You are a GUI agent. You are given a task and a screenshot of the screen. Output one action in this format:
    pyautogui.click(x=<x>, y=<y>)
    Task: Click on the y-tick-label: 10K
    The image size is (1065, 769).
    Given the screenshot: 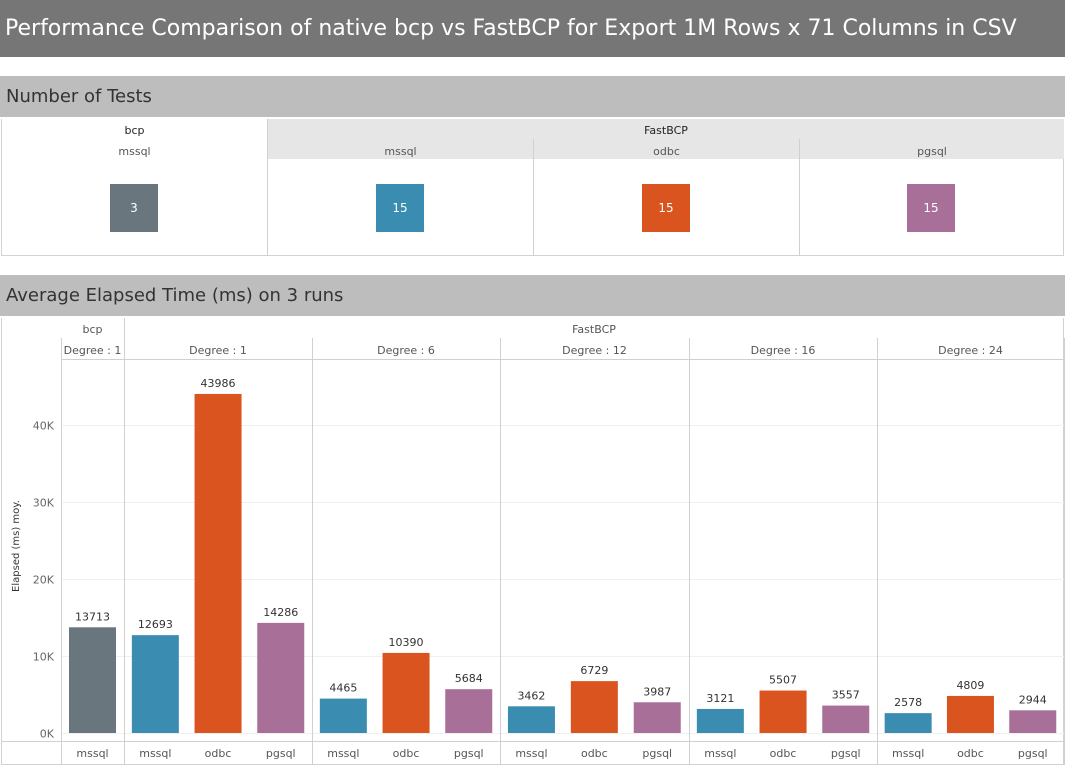 What is the action you would take?
    pyautogui.click(x=44, y=657)
    